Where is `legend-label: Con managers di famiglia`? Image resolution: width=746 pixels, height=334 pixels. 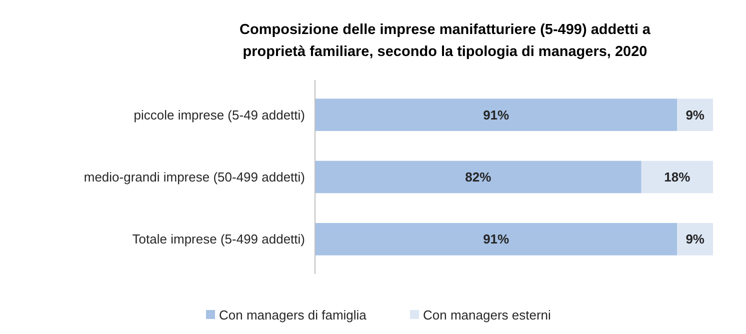
legend-label: Con managers di famiglia is located at coordinates (293, 315).